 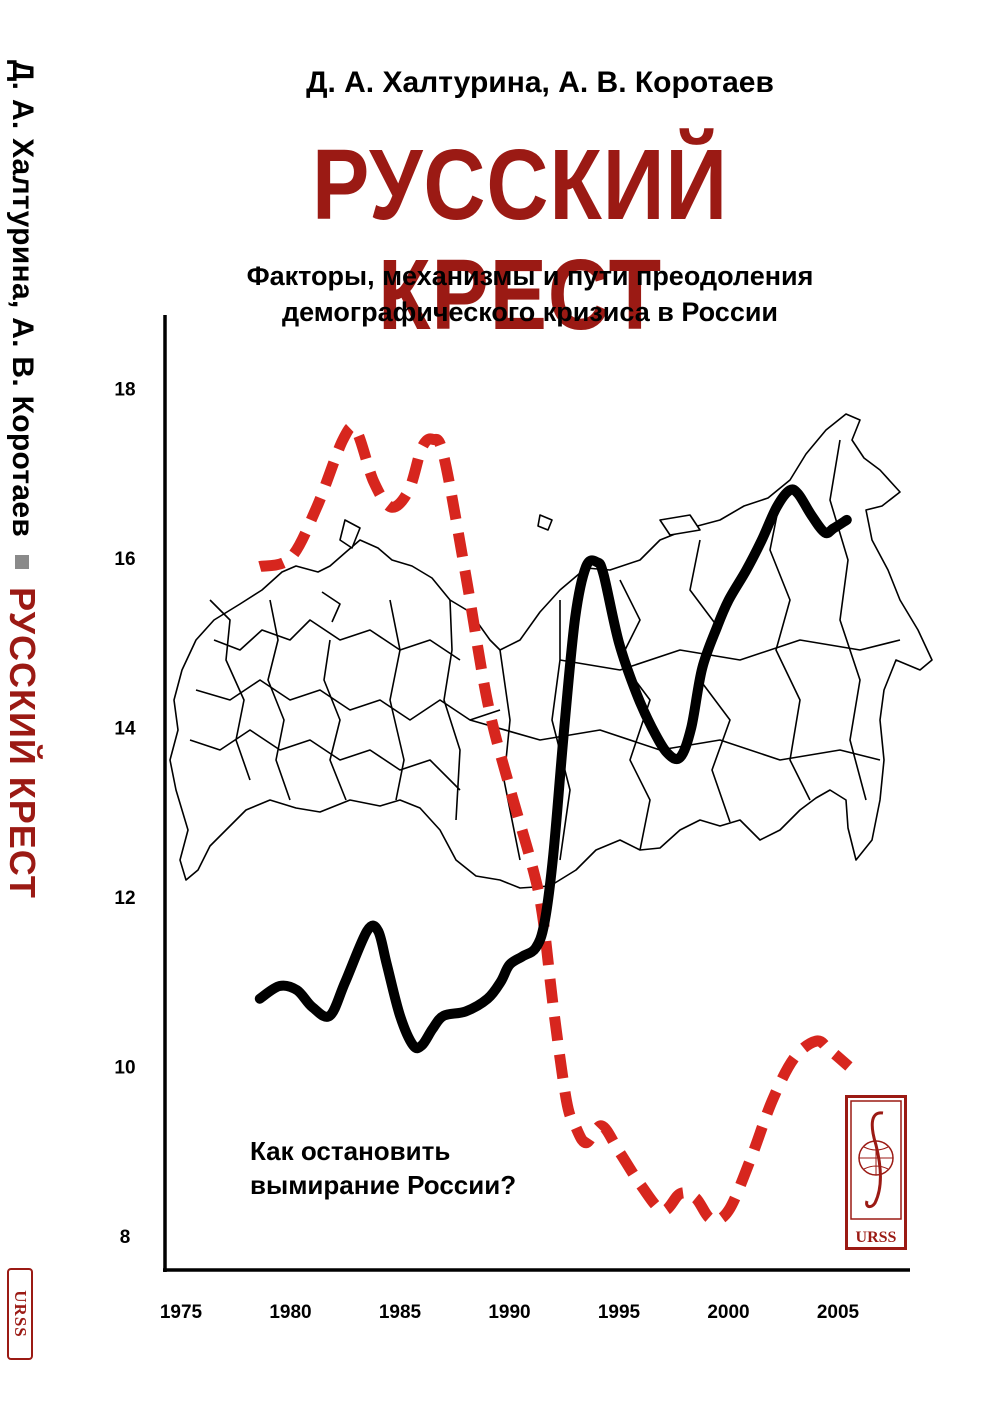 I want to click on urss-logo-icon: URSS, so click(x=876, y=1172).